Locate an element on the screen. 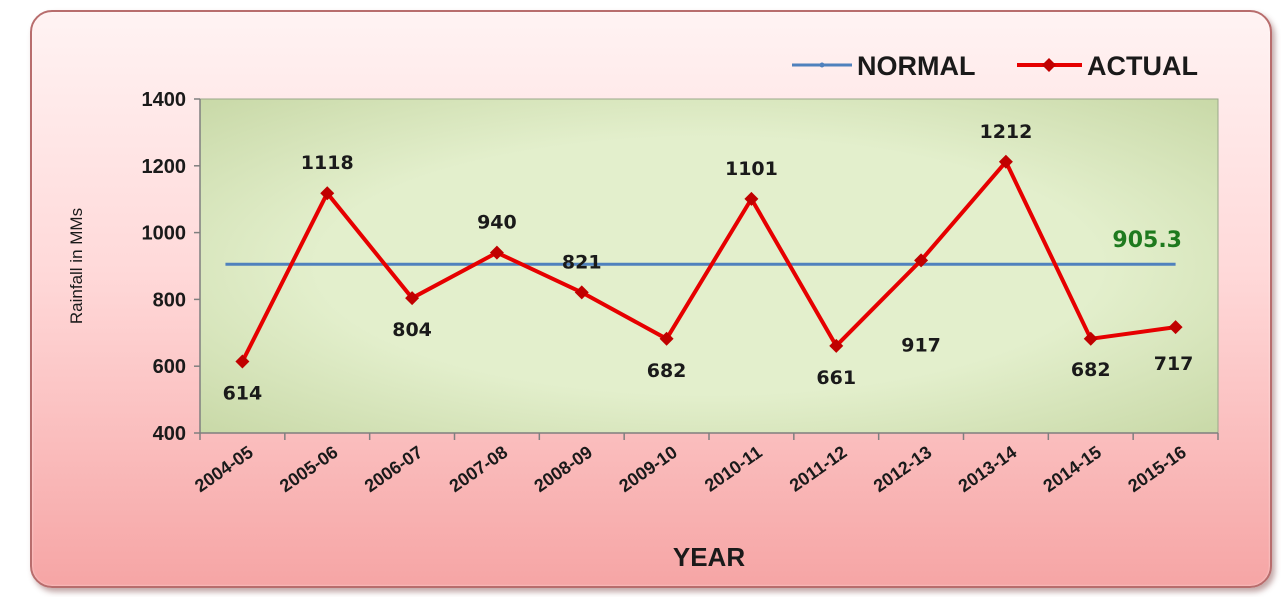 This screenshot has height=597, width=1281. actual-data-label: 717 is located at coordinates (1174, 364).